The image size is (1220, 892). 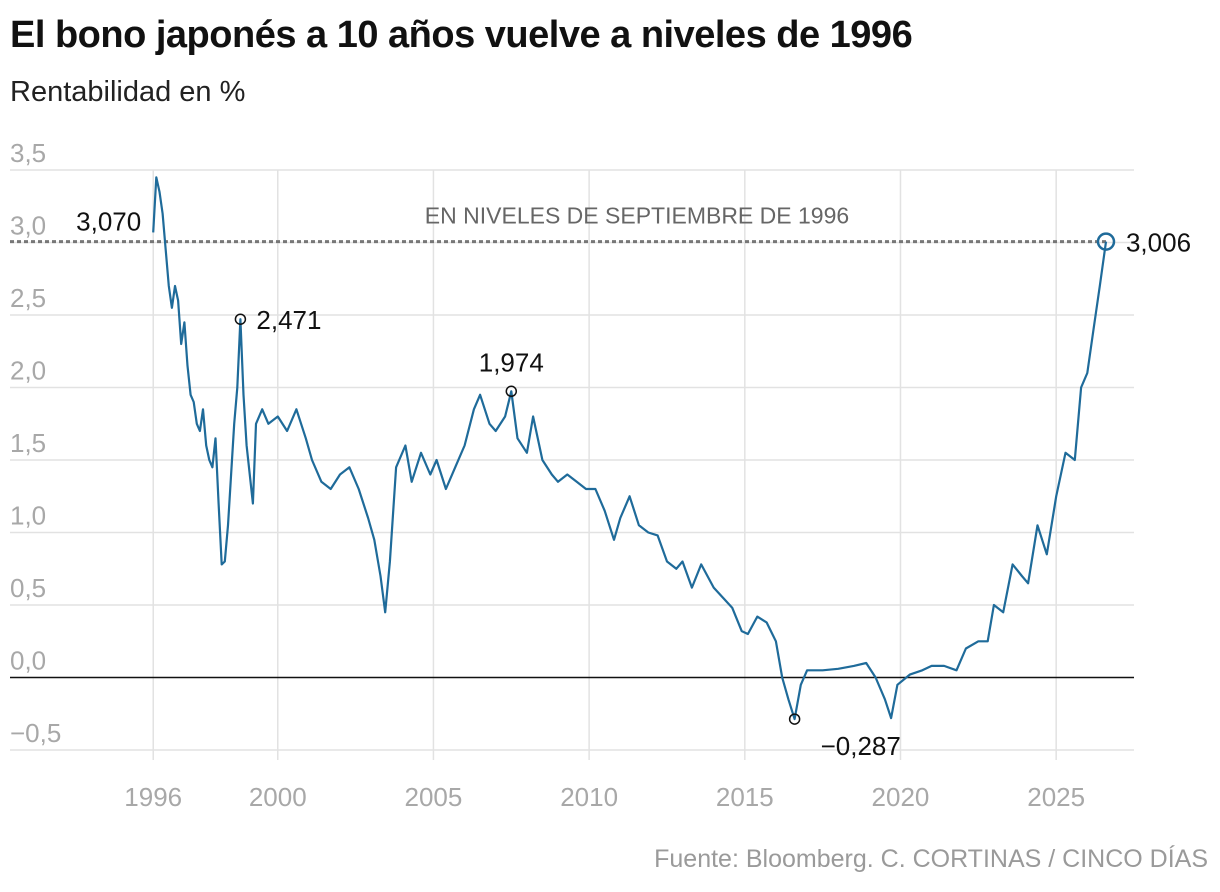 I want to click on chart-subtitle: Rentabilidad en %, so click(x=128, y=92).